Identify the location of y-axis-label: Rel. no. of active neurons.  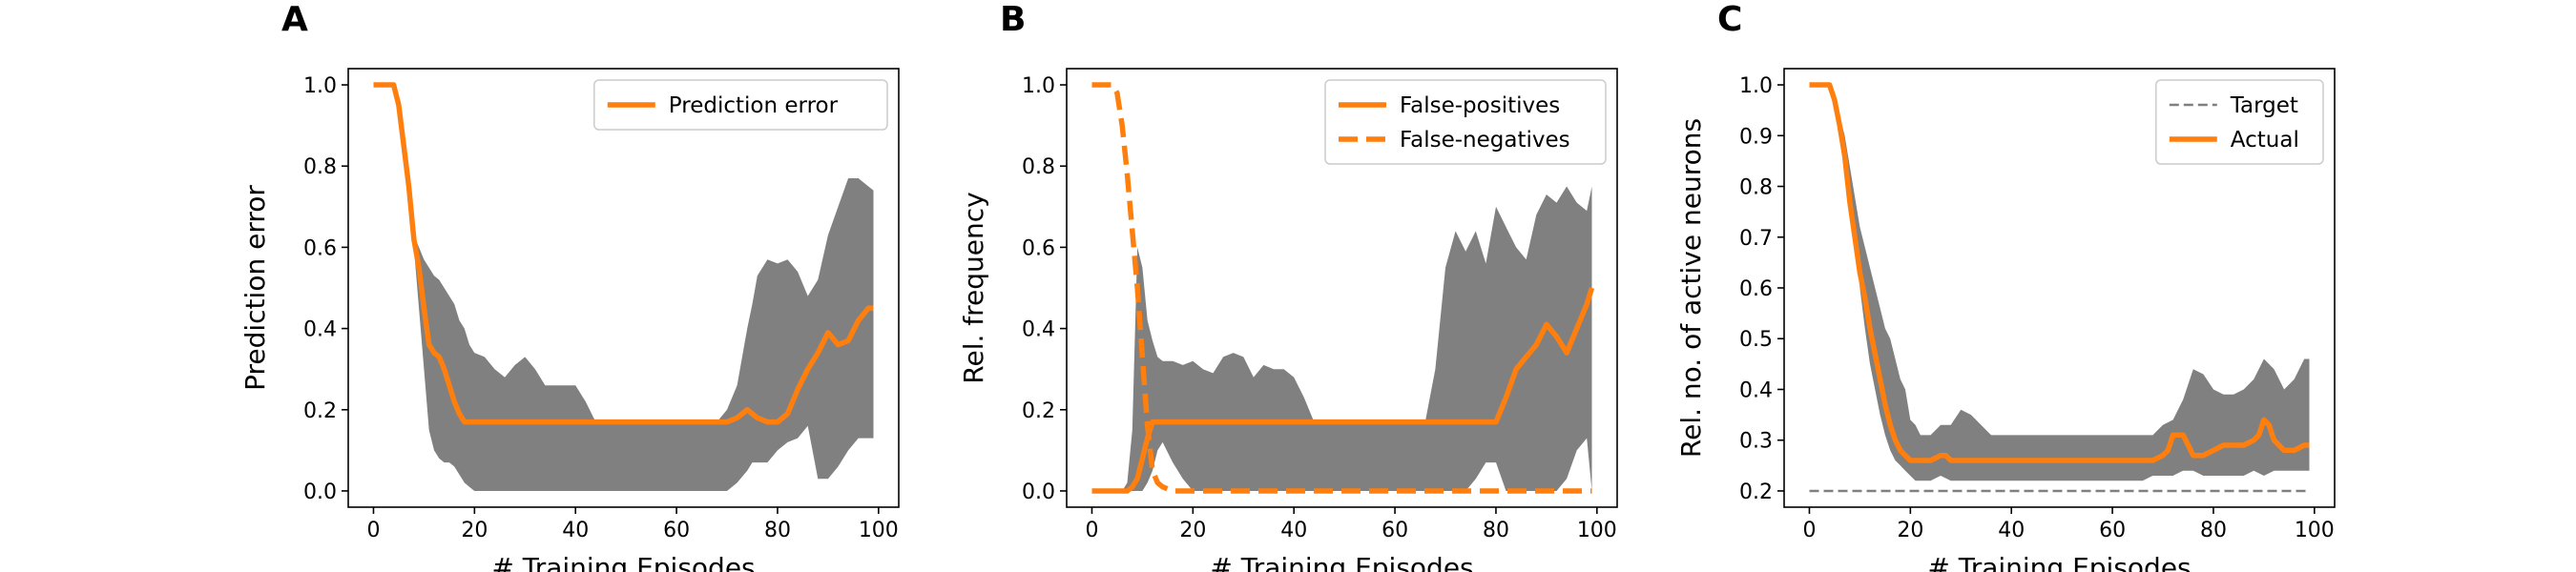
(1691, 288).